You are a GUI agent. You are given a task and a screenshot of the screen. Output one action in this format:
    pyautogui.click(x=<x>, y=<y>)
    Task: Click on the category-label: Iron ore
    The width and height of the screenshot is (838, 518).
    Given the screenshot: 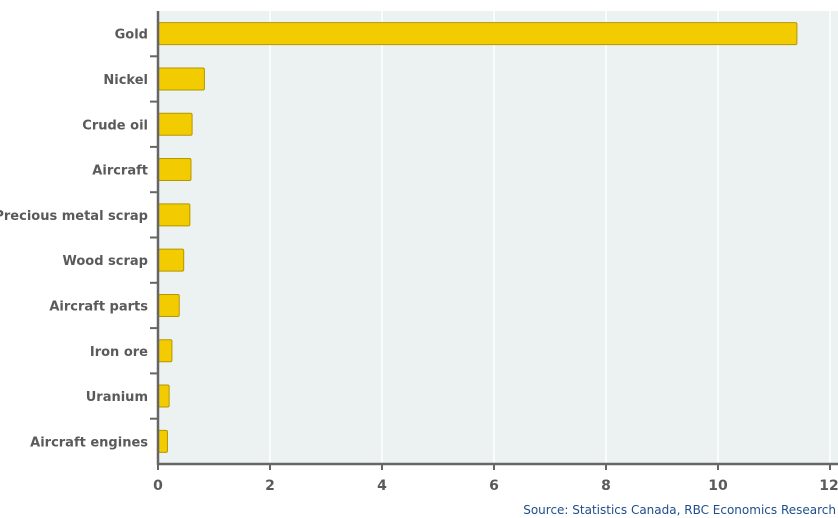 What is the action you would take?
    pyautogui.click(x=119, y=352)
    